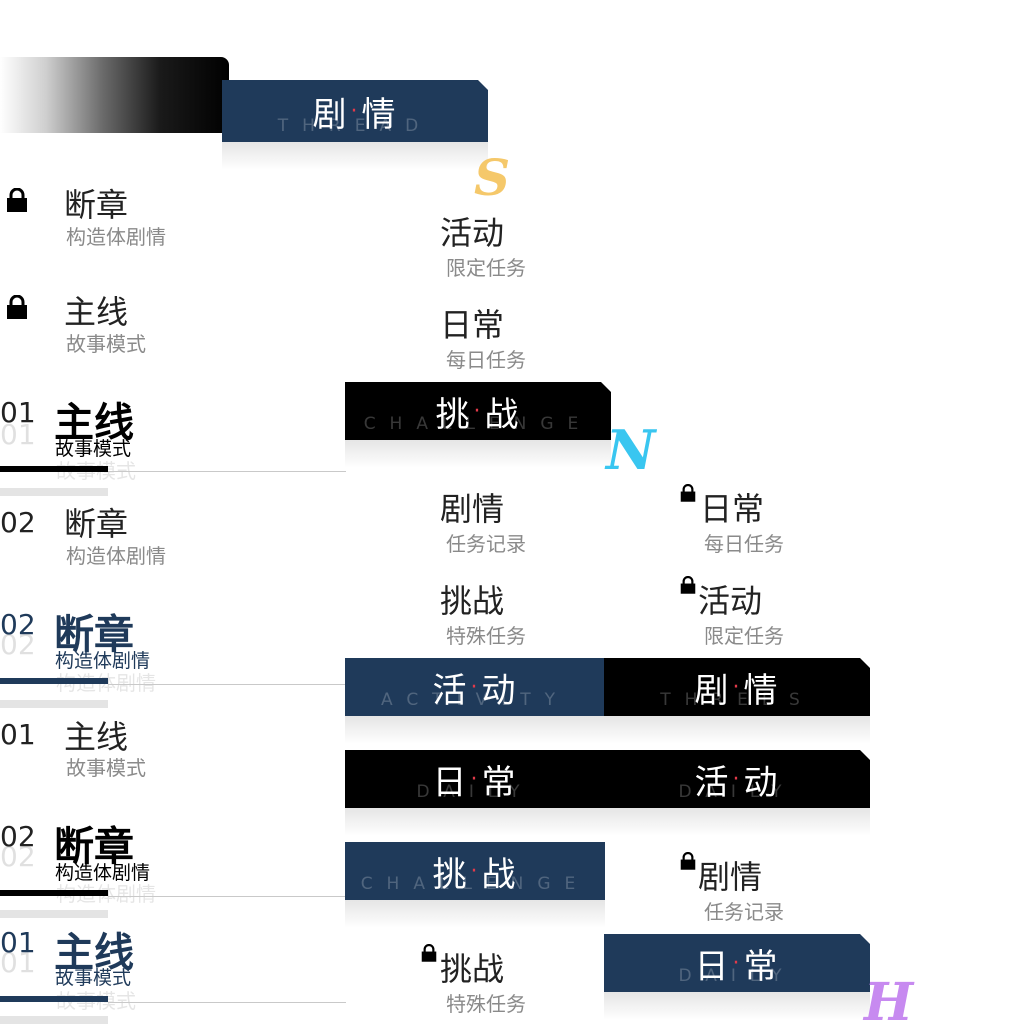 This screenshot has width=1024, height=1033. What do you see at coordinates (486, 636) in the screenshot?
I see `challenge-sub: 特殊任务` at bounding box center [486, 636].